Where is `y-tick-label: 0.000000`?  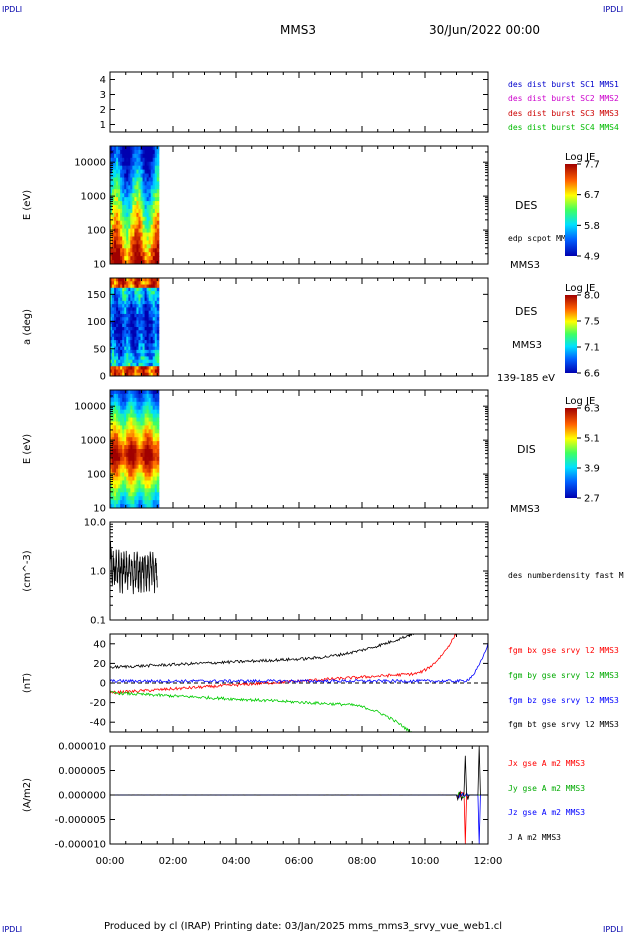 y-tick-label: 0.000000 is located at coordinates (82, 796).